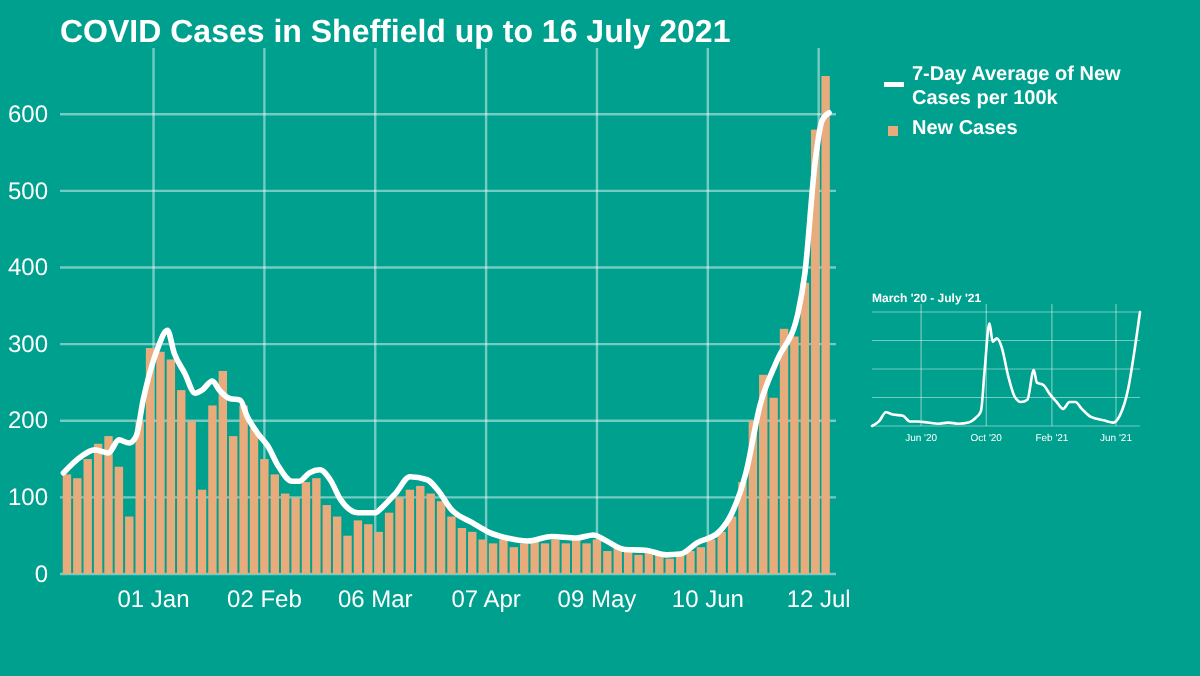 This screenshot has height=676, width=1200. What do you see at coordinates (597, 599) in the screenshot?
I see `x-tick-label: 09 May` at bounding box center [597, 599].